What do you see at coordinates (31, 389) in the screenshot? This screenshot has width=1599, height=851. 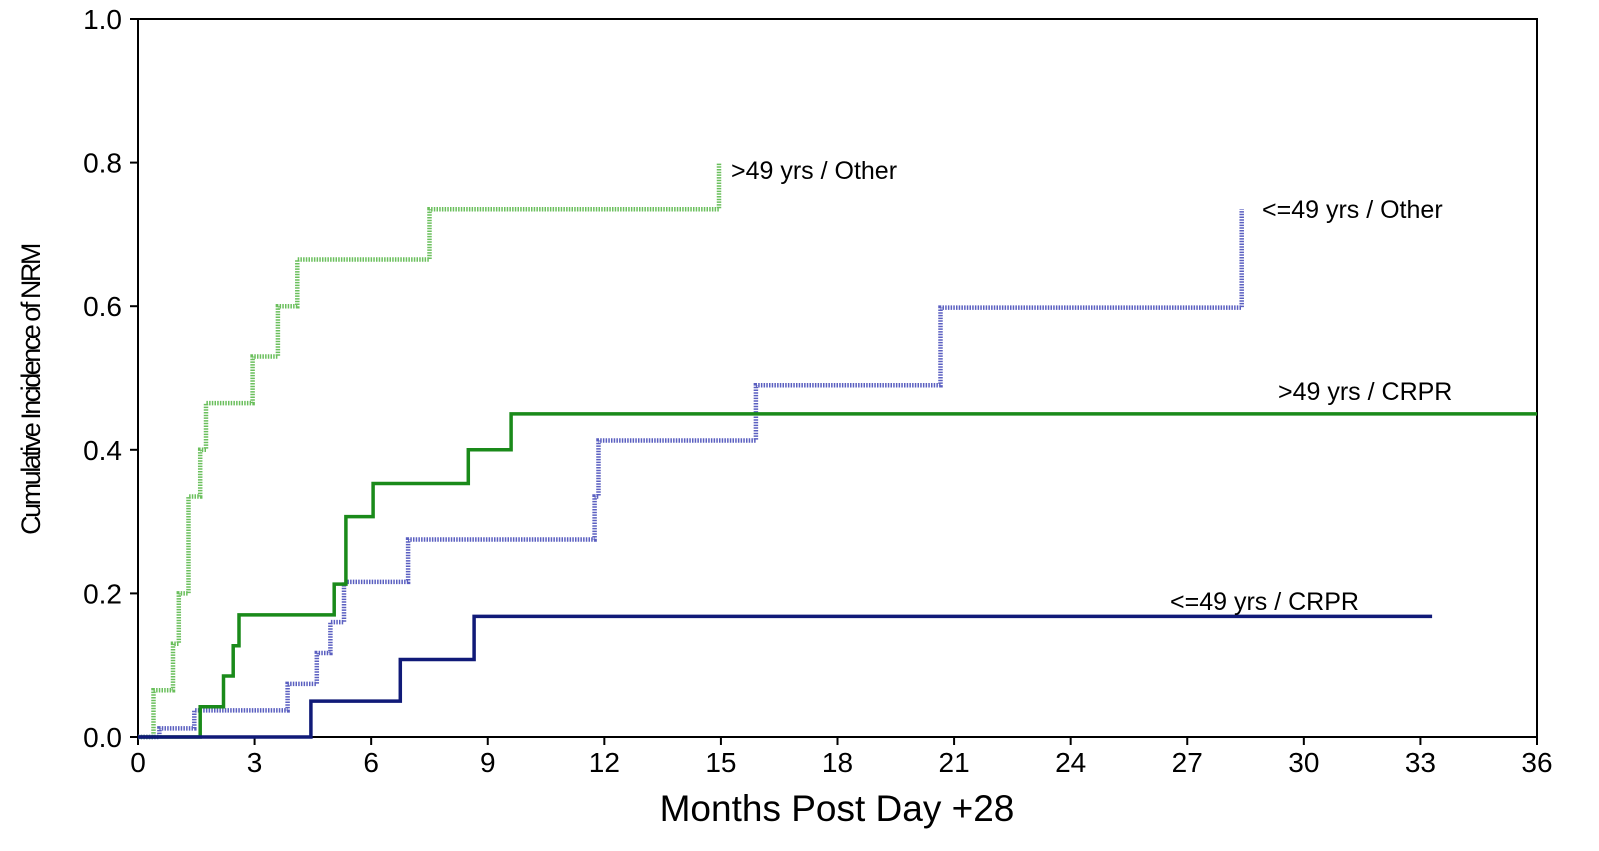 I see `y-axis-title: Cumulative Incidence of NRM` at bounding box center [31, 389].